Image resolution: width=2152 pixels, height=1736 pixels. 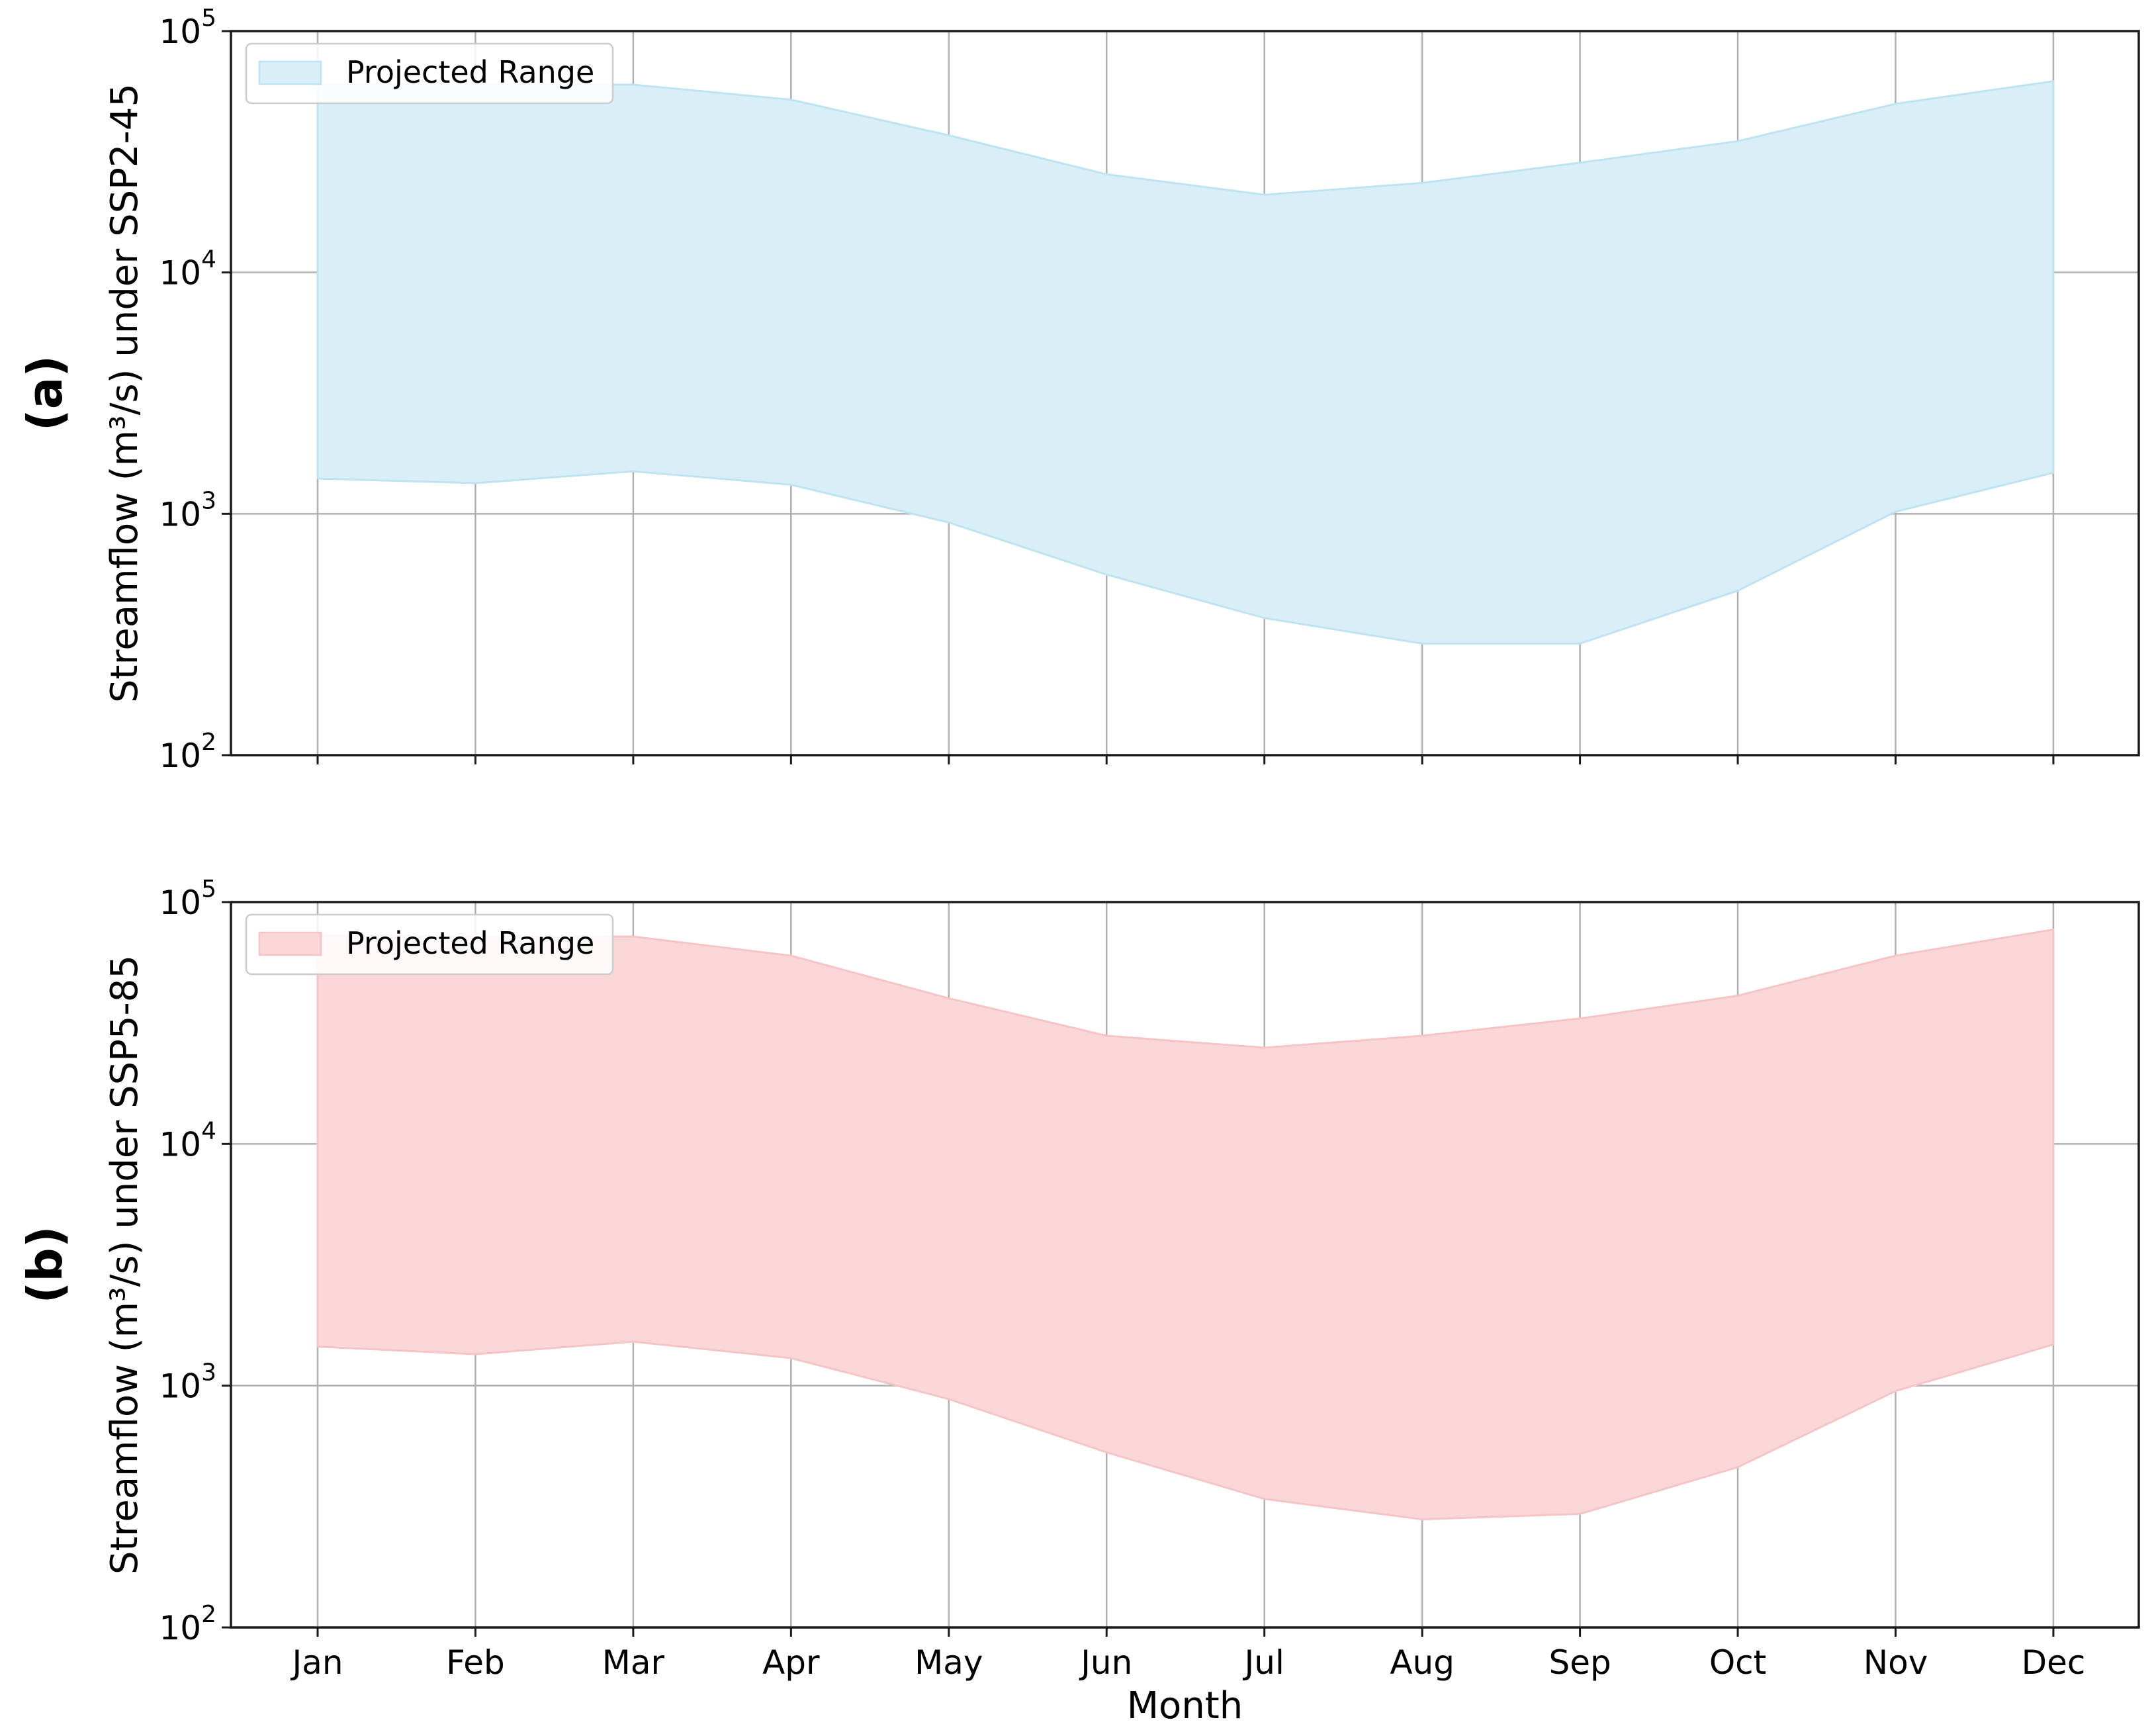 I want to click on x-tick-label: Sep, so click(x=1579, y=1662).